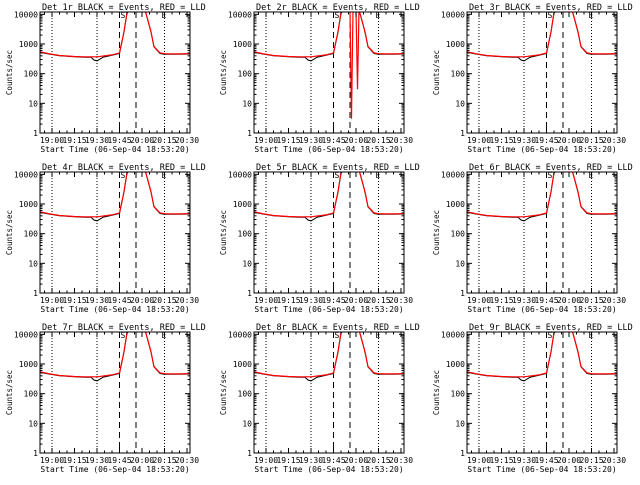 Image resolution: width=640 pixels, height=485 pixels. What do you see at coordinates (124, 328) in the screenshot?
I see `chart-title: Det 7r BLACK = Events, RED = LLD` at bounding box center [124, 328].